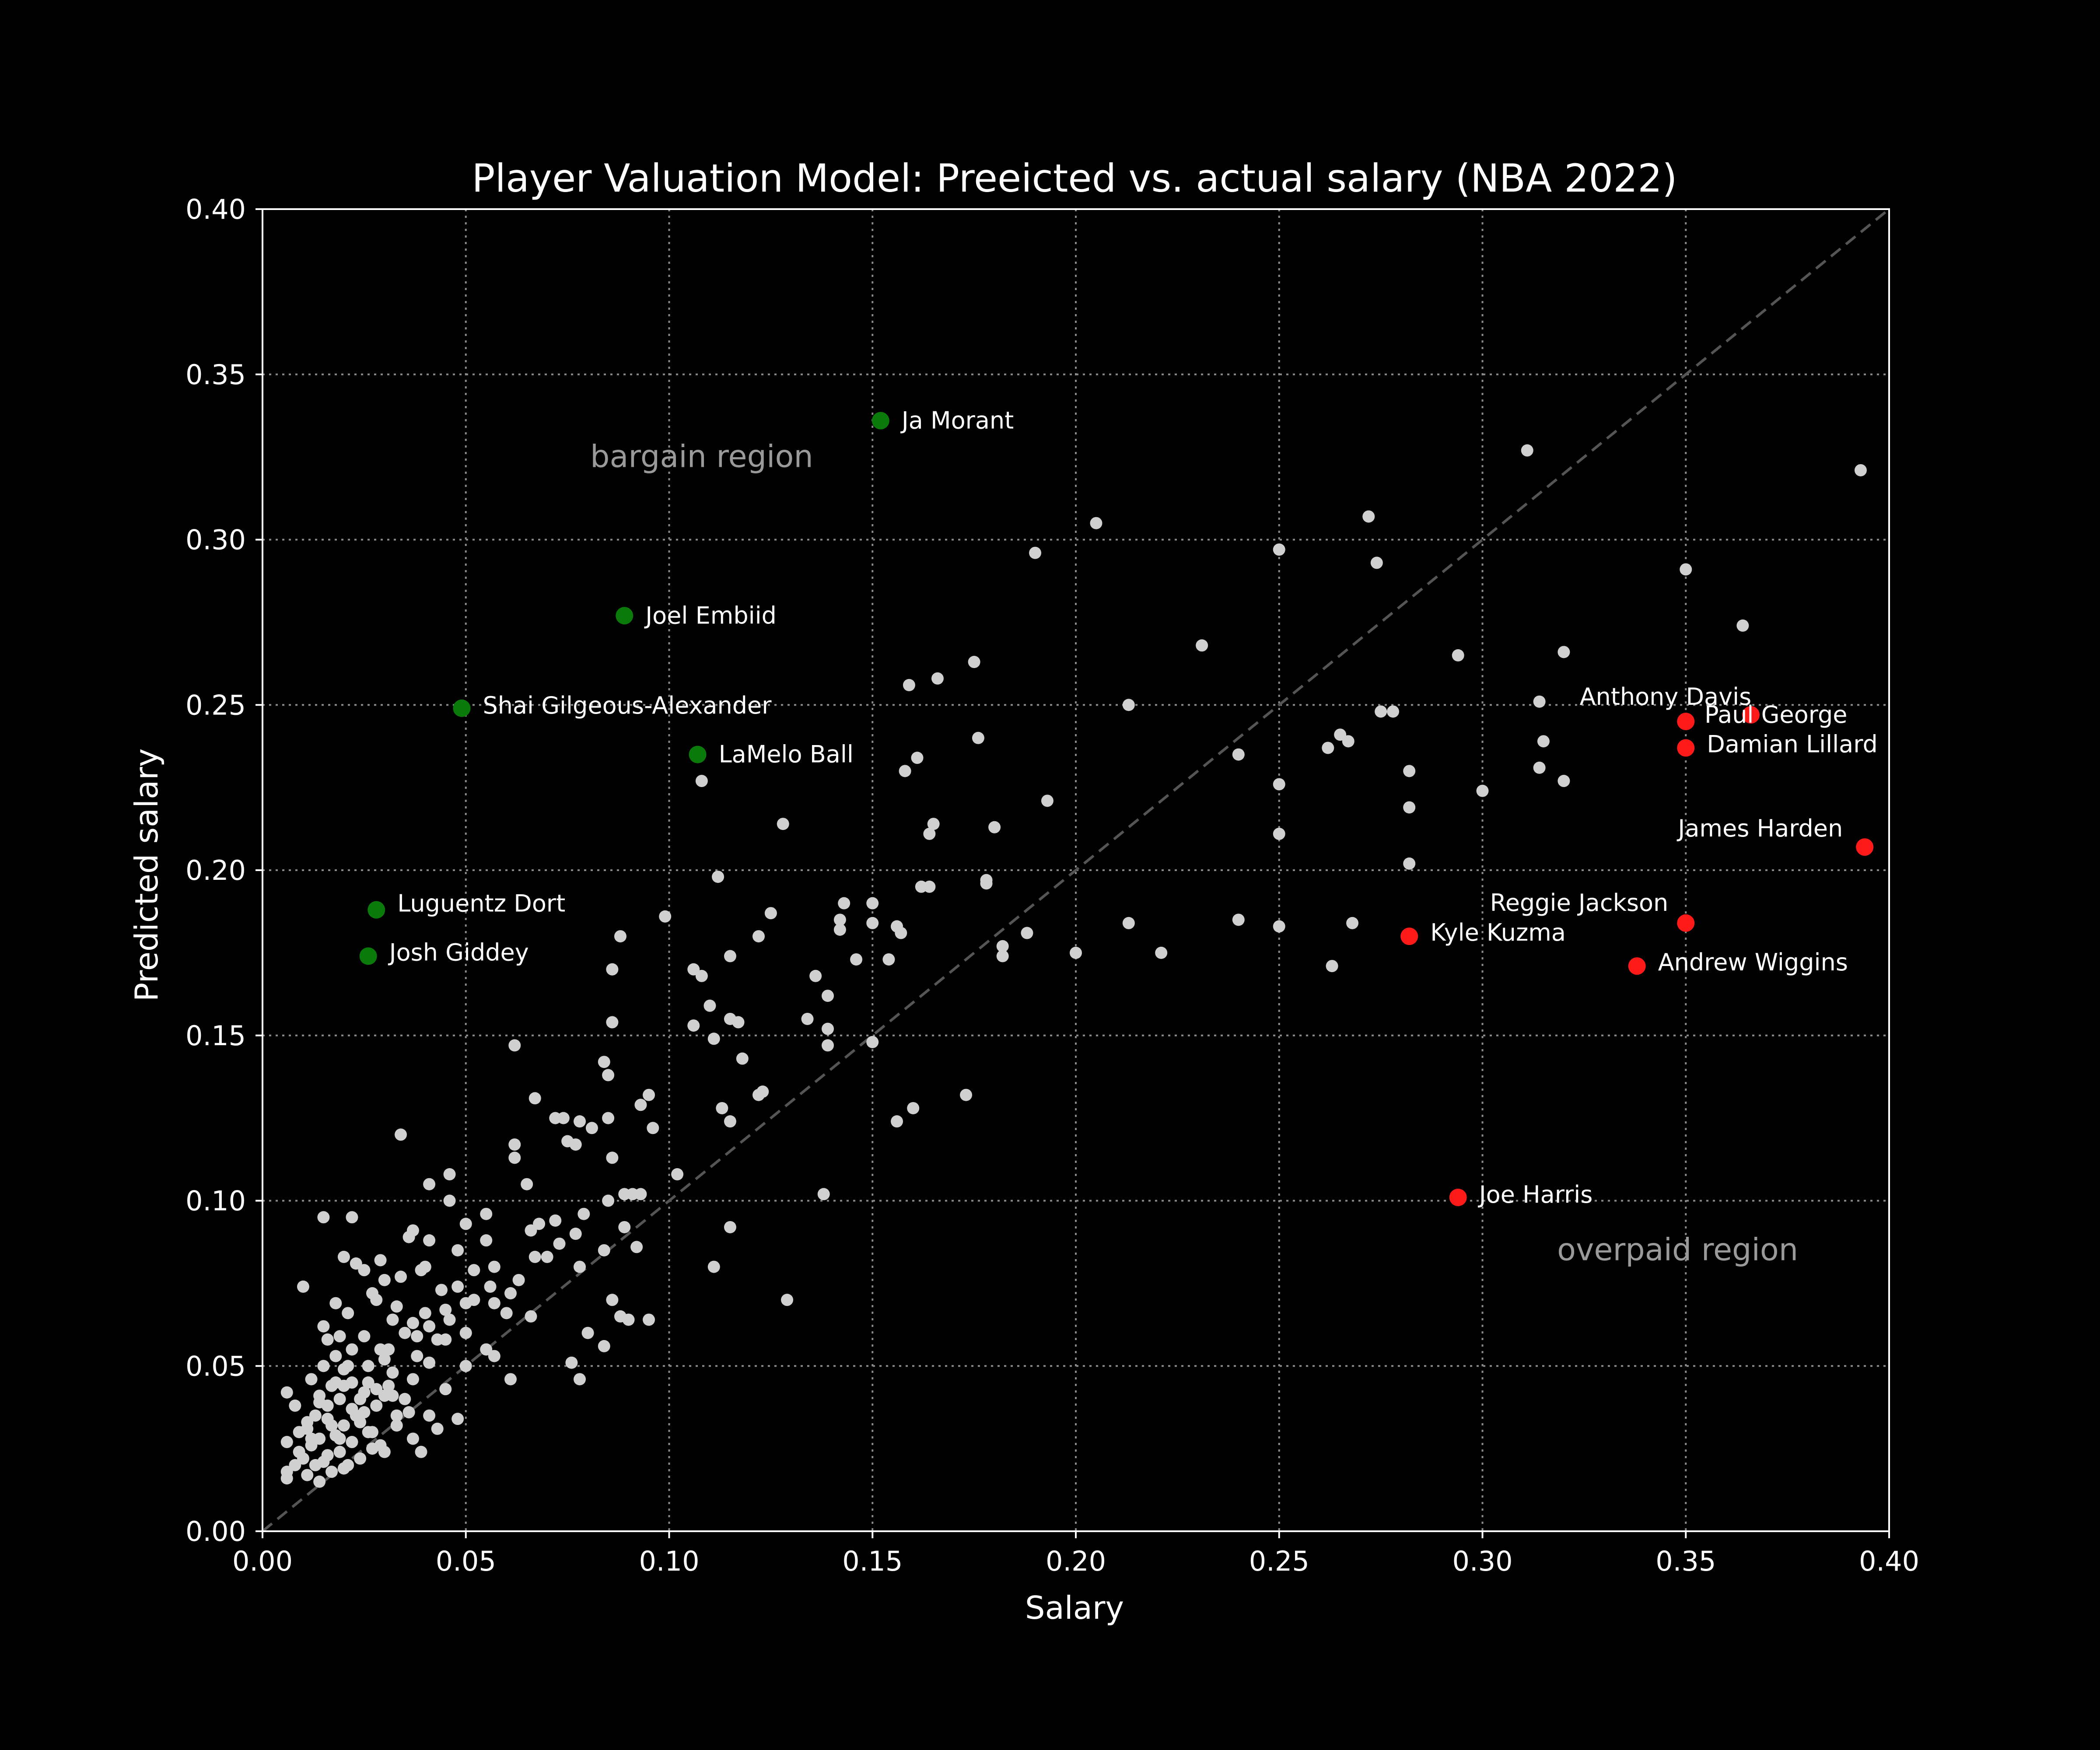 Image resolution: width=2100 pixels, height=1750 pixels. What do you see at coordinates (216, 705) in the screenshot?
I see `y-tick-label: 0.25` at bounding box center [216, 705].